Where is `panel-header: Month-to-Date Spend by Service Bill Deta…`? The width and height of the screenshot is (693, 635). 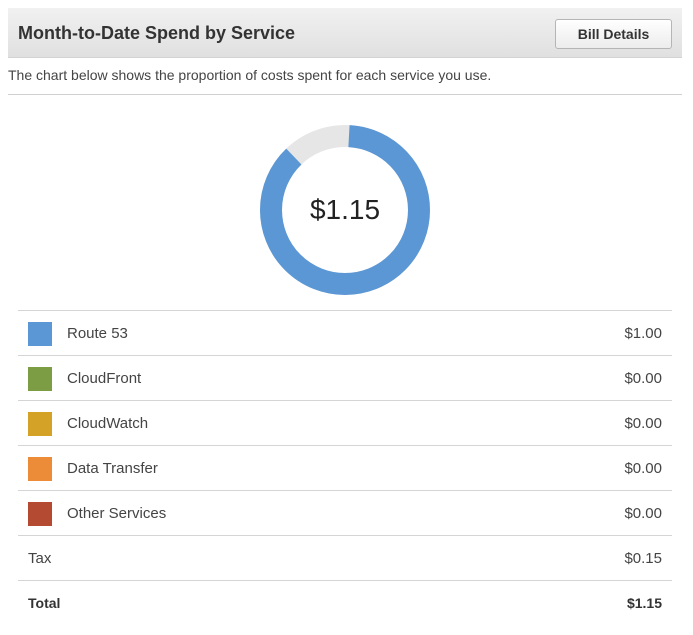 panel-header: Month-to-Date Spend by Service Bill Deta… is located at coordinates (345, 33).